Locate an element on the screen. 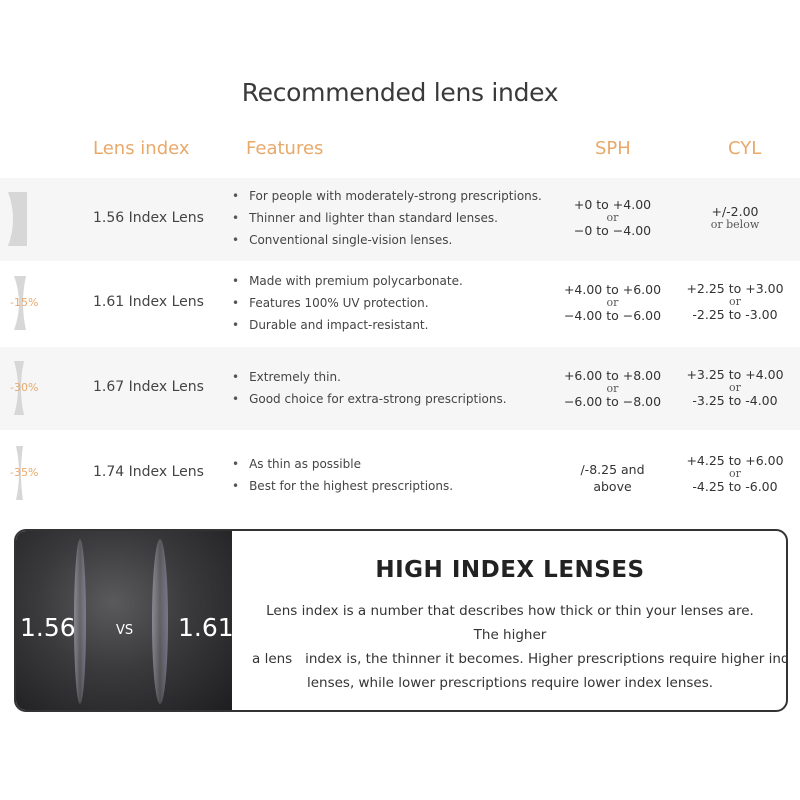 This screenshot has width=800, height=800. sph-value: −6.00 to −8.00 is located at coordinates (612, 401).